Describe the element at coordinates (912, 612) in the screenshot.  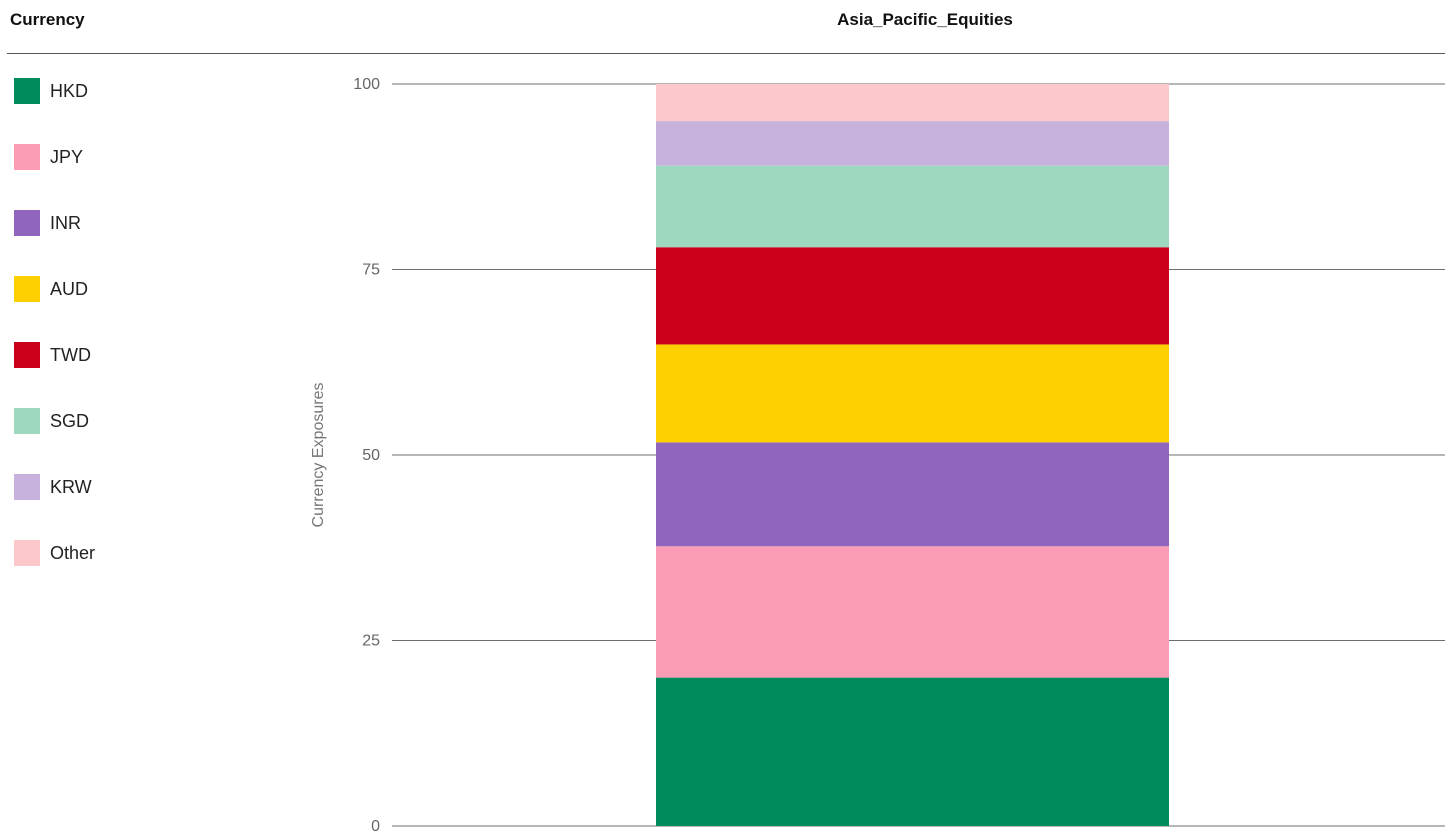
I see `bar-segment-jpy` at that location.